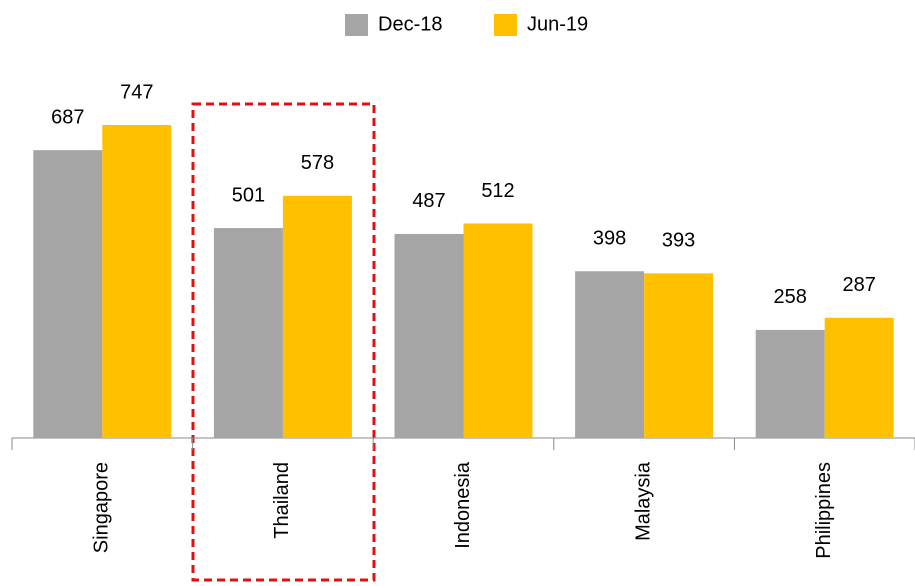 This screenshot has width=915, height=586. What do you see at coordinates (248, 195) in the screenshot?
I see `data-label: 501` at bounding box center [248, 195].